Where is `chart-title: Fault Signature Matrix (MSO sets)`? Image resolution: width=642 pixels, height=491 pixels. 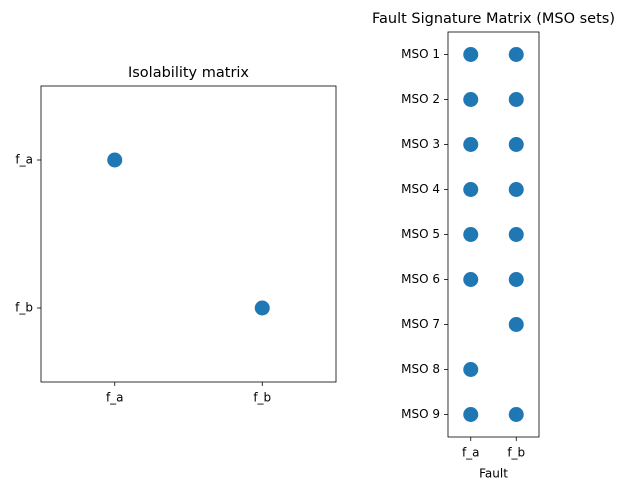
chart-title: Fault Signature Matrix (MSO sets) is located at coordinates (493, 19).